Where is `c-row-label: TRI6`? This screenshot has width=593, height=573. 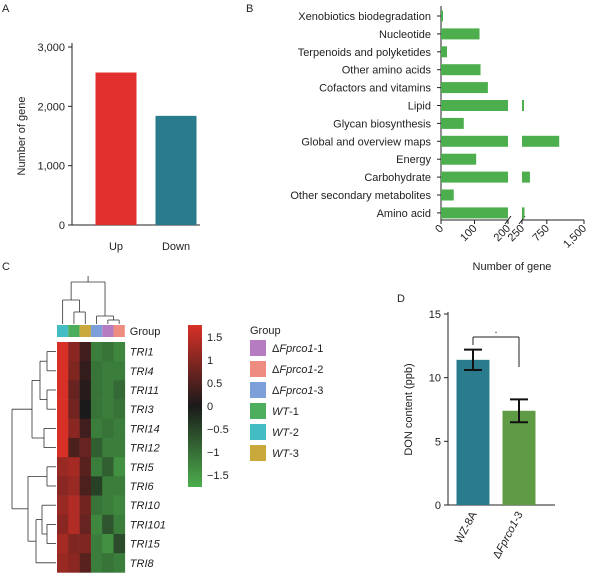 c-row-label: TRI6 is located at coordinates (142, 487).